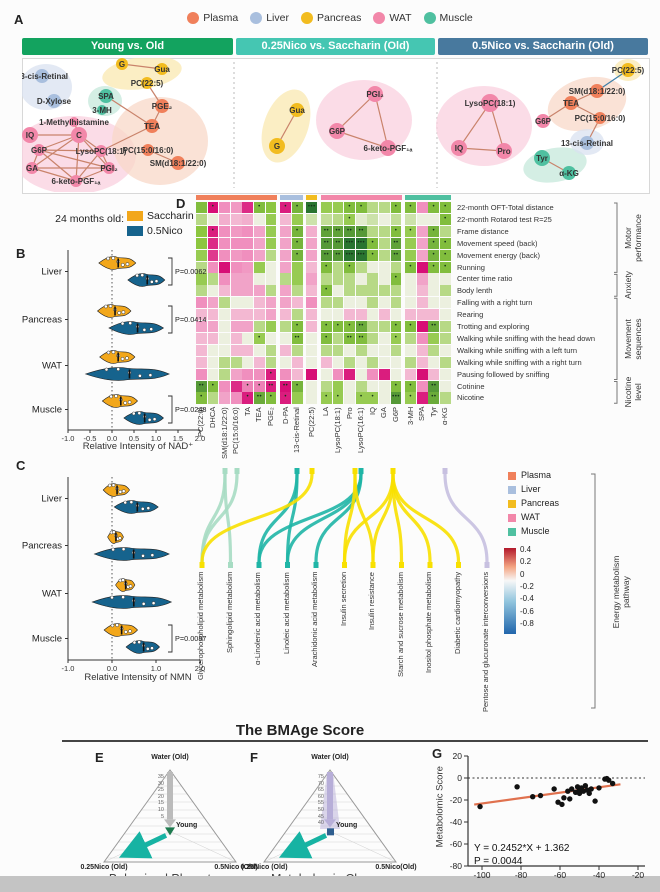 The image size is (660, 892). I want to click on chord-bottom-anchor, so click(316, 565).